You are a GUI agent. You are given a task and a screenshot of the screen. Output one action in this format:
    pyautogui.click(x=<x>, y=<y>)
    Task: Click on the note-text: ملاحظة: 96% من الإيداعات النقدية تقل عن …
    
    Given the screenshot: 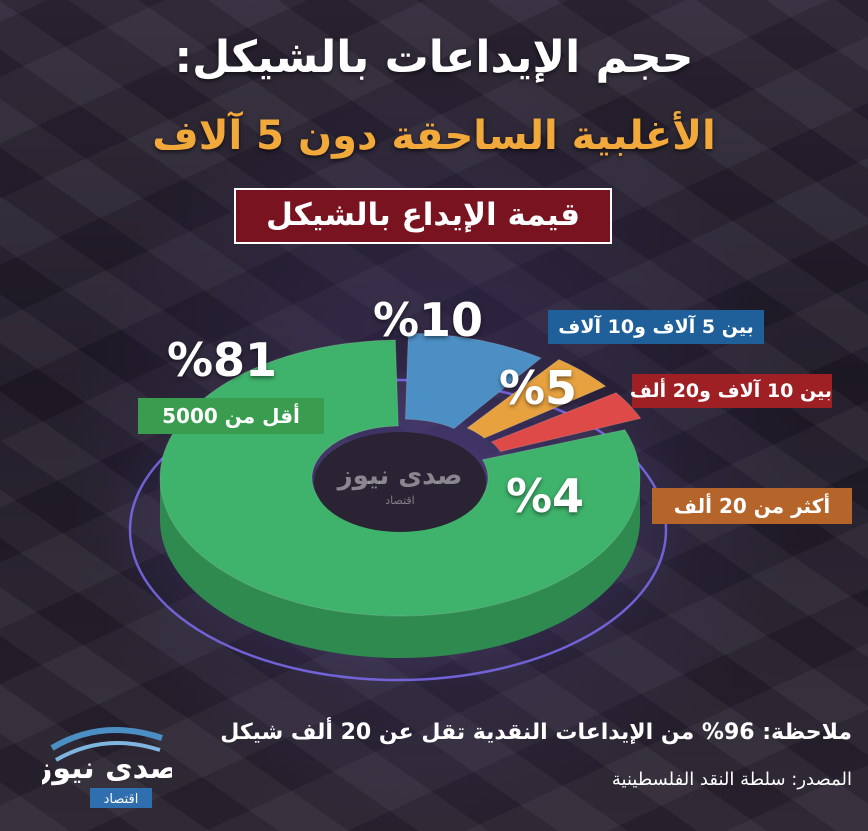 What is the action you would take?
    pyautogui.click(x=536, y=732)
    